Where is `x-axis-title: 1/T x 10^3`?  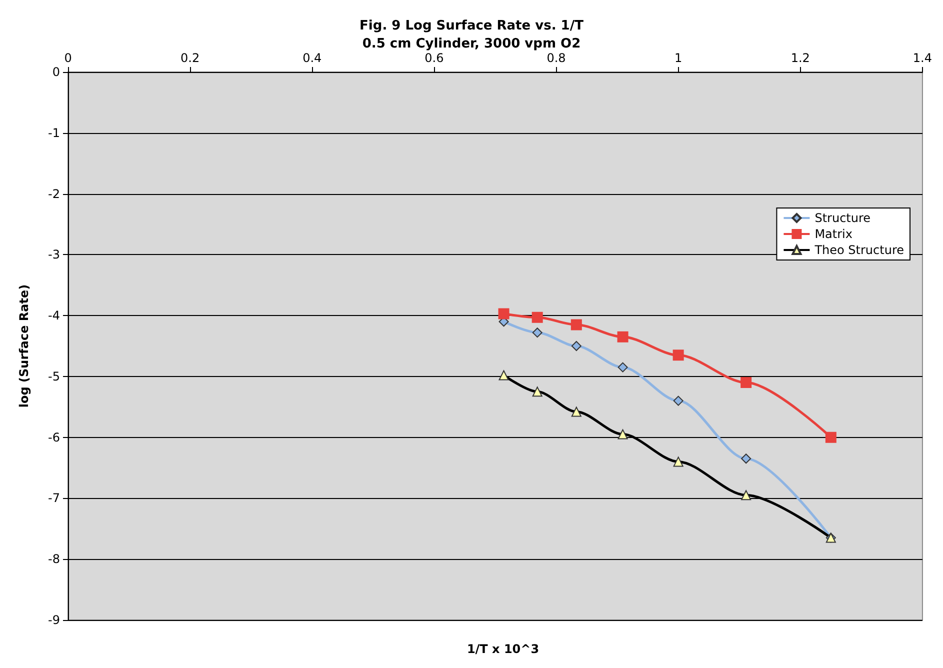
x-axis-title: 1/T x 10^3 is located at coordinates (503, 649).